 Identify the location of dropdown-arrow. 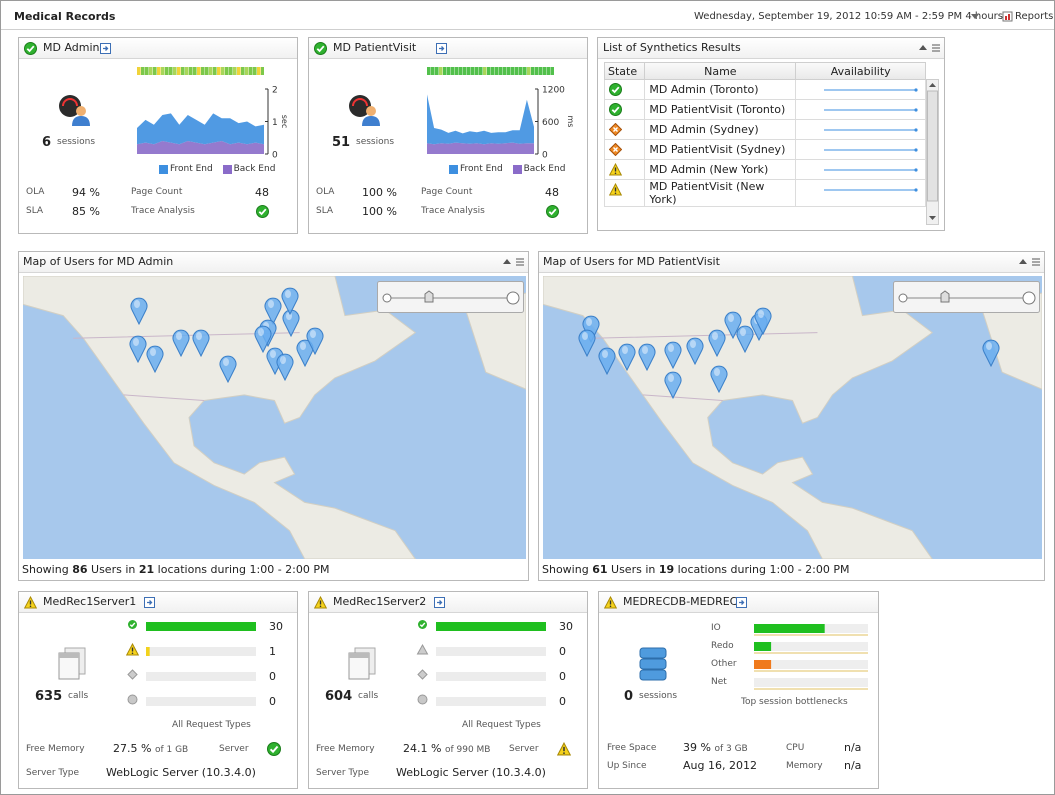
(975, 16).